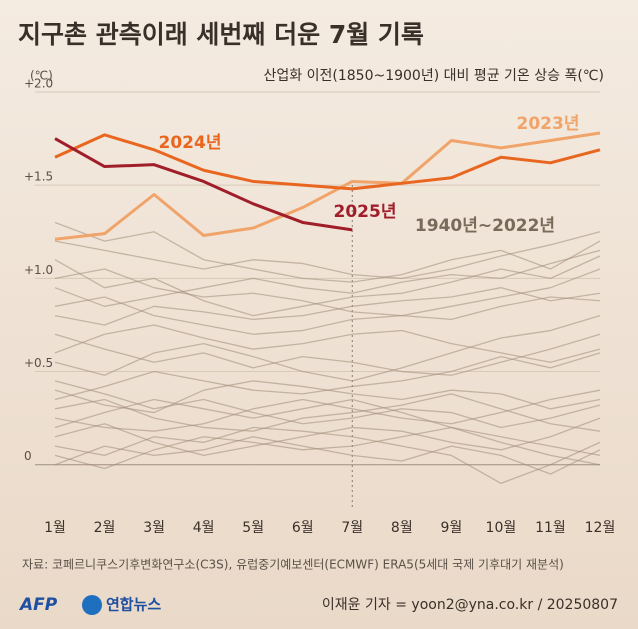 The image size is (638, 629). Describe the element at coordinates (501, 528) in the screenshot. I see `x-tick-label: 10월` at that location.